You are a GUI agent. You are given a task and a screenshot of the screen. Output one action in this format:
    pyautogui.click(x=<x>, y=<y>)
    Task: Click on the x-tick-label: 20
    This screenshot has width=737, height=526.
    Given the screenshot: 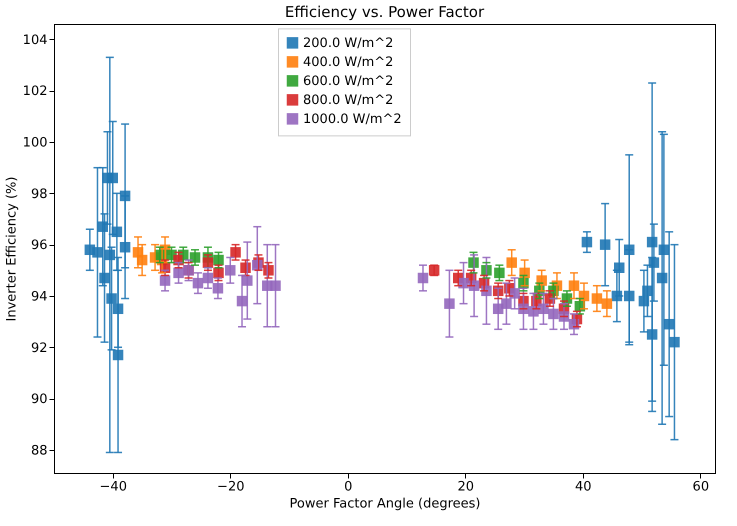 What is the action you would take?
    pyautogui.click(x=466, y=487)
    